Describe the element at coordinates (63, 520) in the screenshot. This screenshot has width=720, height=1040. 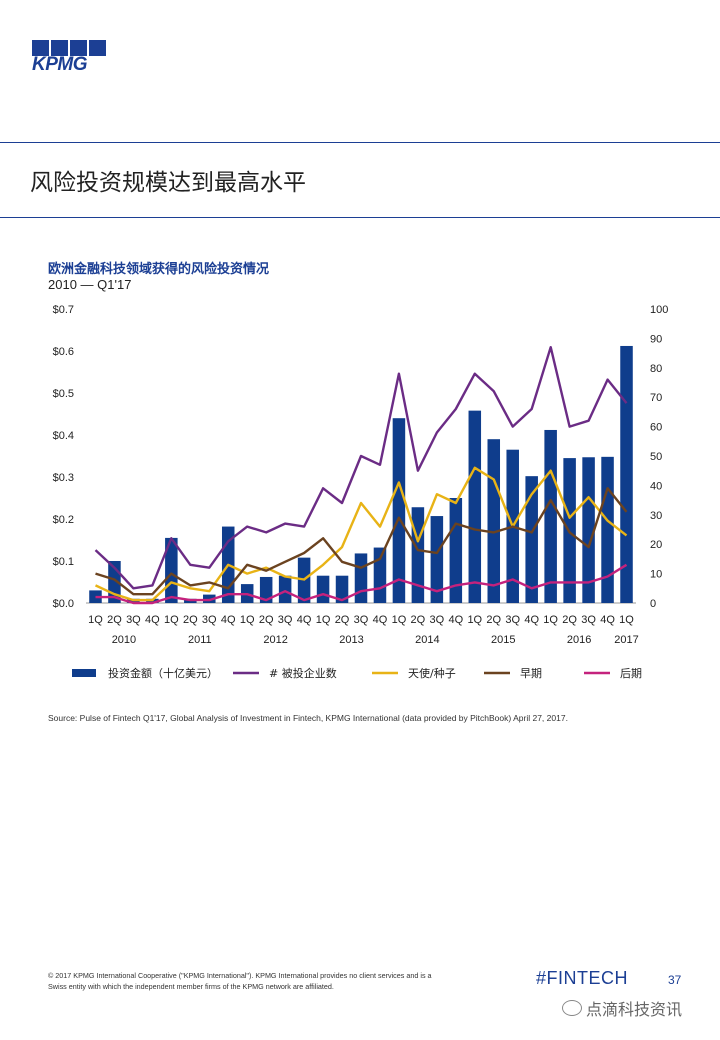
I see `left-axis-tick-label: $0.2` at that location.